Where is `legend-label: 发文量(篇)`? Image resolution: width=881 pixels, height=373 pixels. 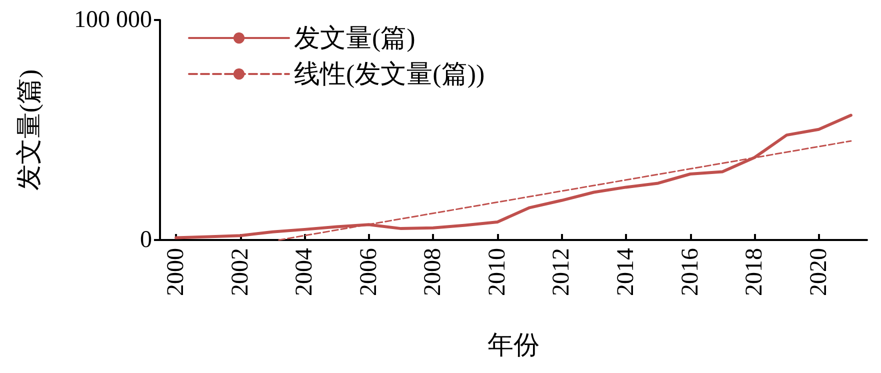 legend-label: 发文量(篇) is located at coordinates (355, 38).